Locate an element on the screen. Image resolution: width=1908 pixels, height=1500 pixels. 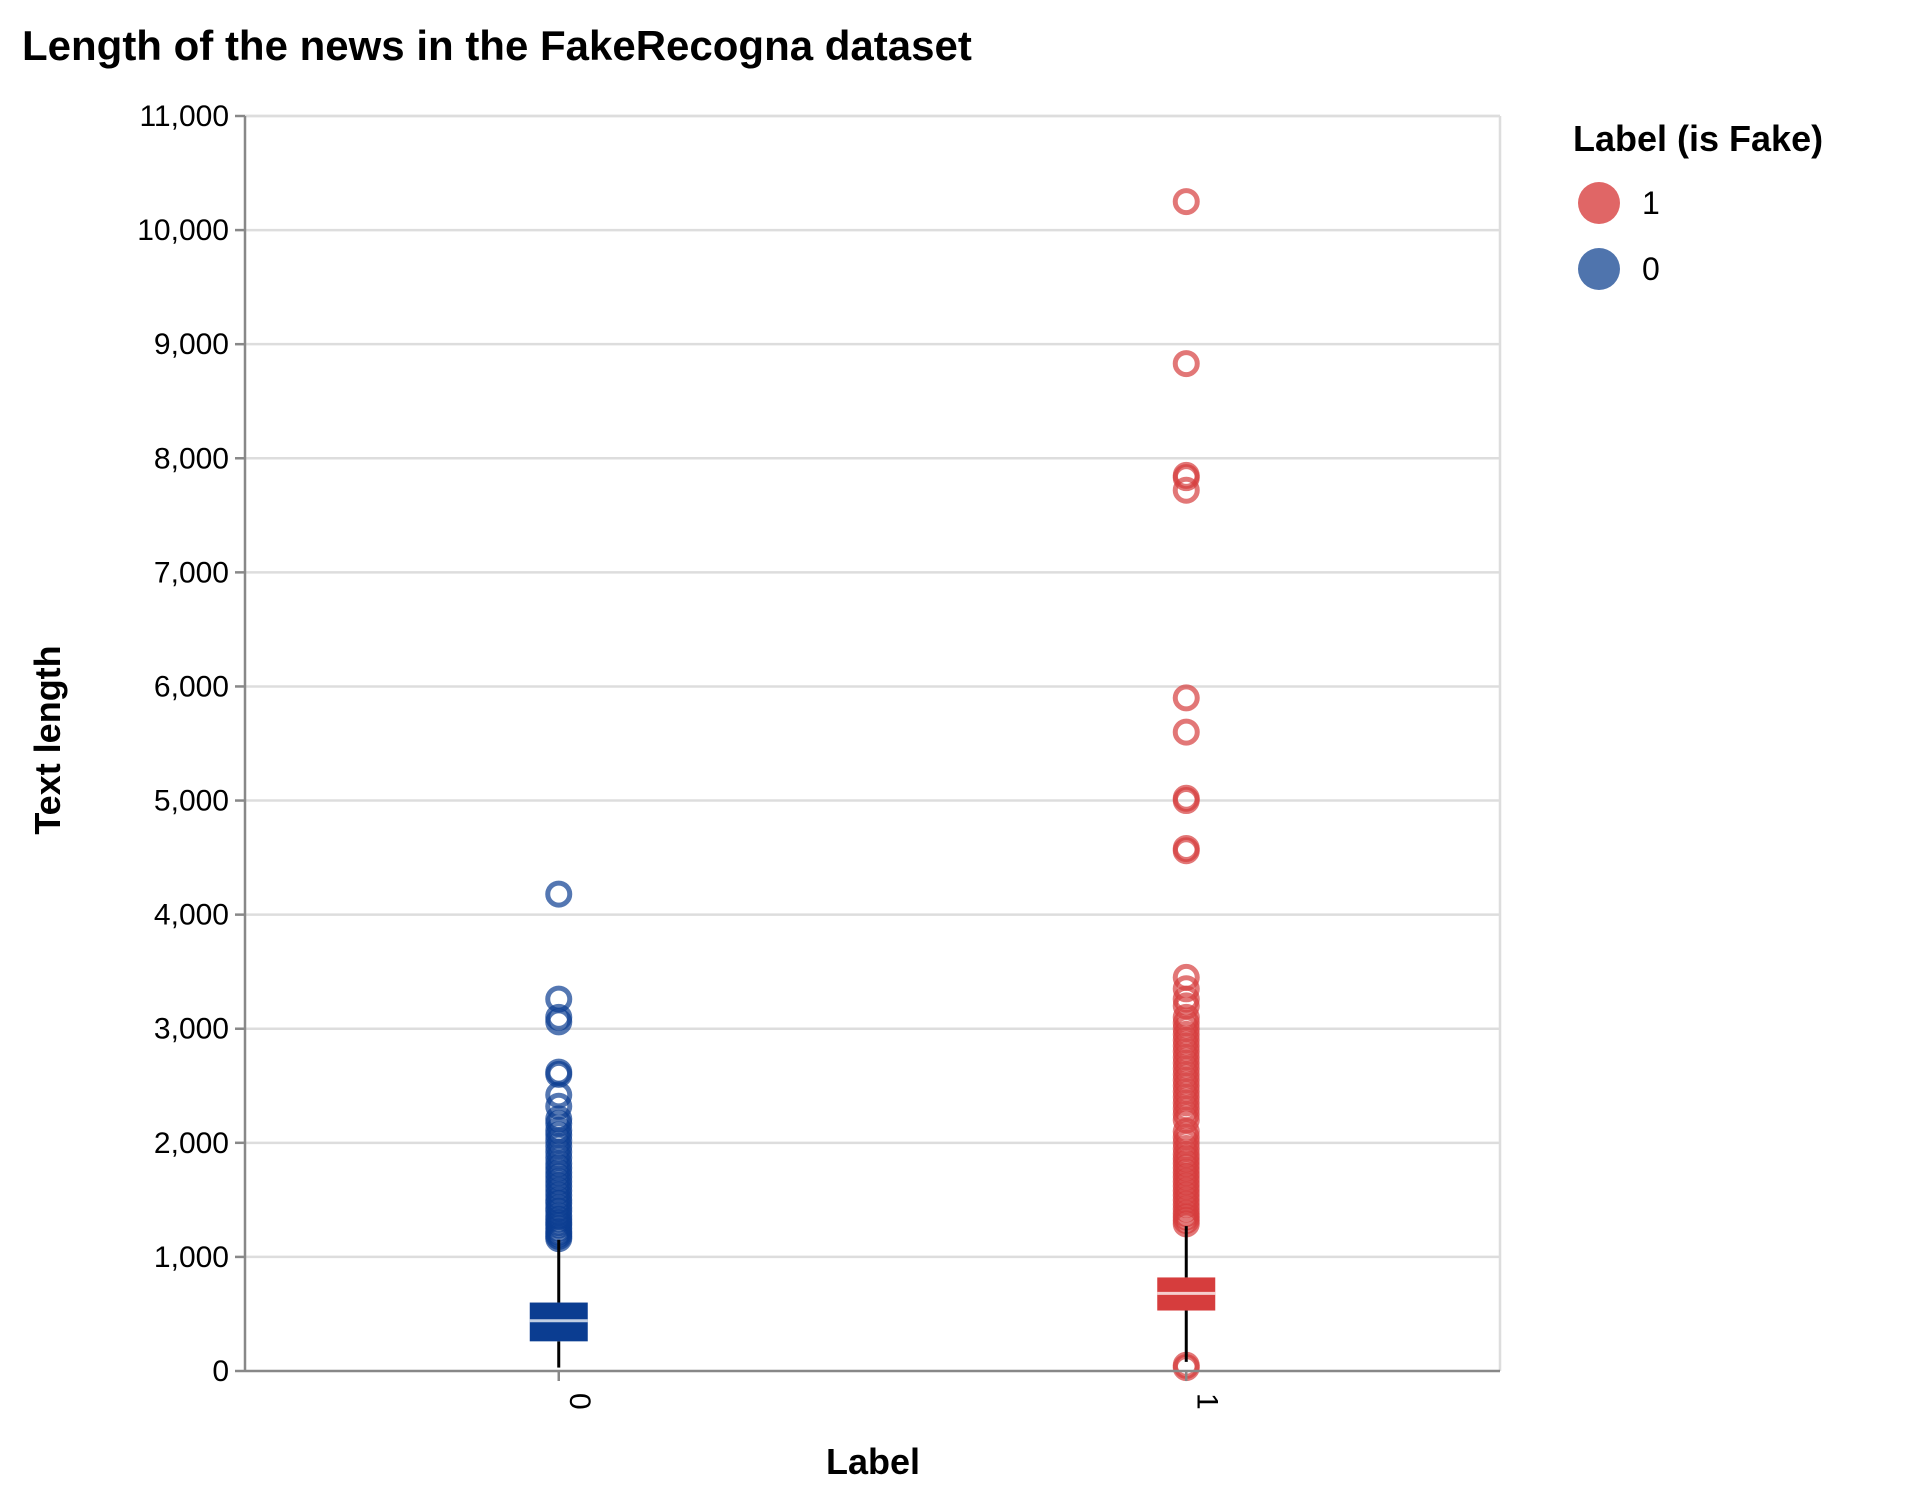
legend-title: Label (is Fake) is located at coordinates (1698, 138).